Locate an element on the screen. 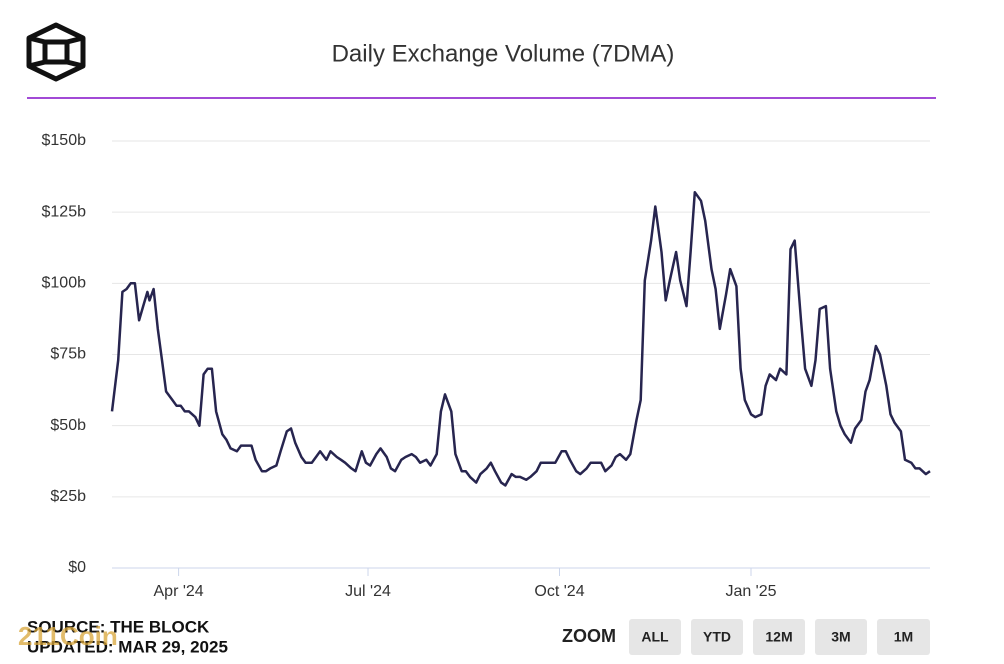  y-tick-label: $125b is located at coordinates (64, 211).